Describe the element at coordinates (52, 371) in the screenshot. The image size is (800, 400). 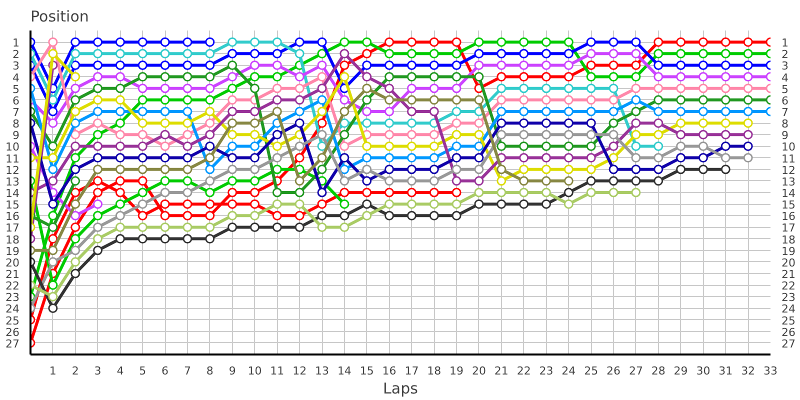
I see `x-tick-label: 1` at that location.